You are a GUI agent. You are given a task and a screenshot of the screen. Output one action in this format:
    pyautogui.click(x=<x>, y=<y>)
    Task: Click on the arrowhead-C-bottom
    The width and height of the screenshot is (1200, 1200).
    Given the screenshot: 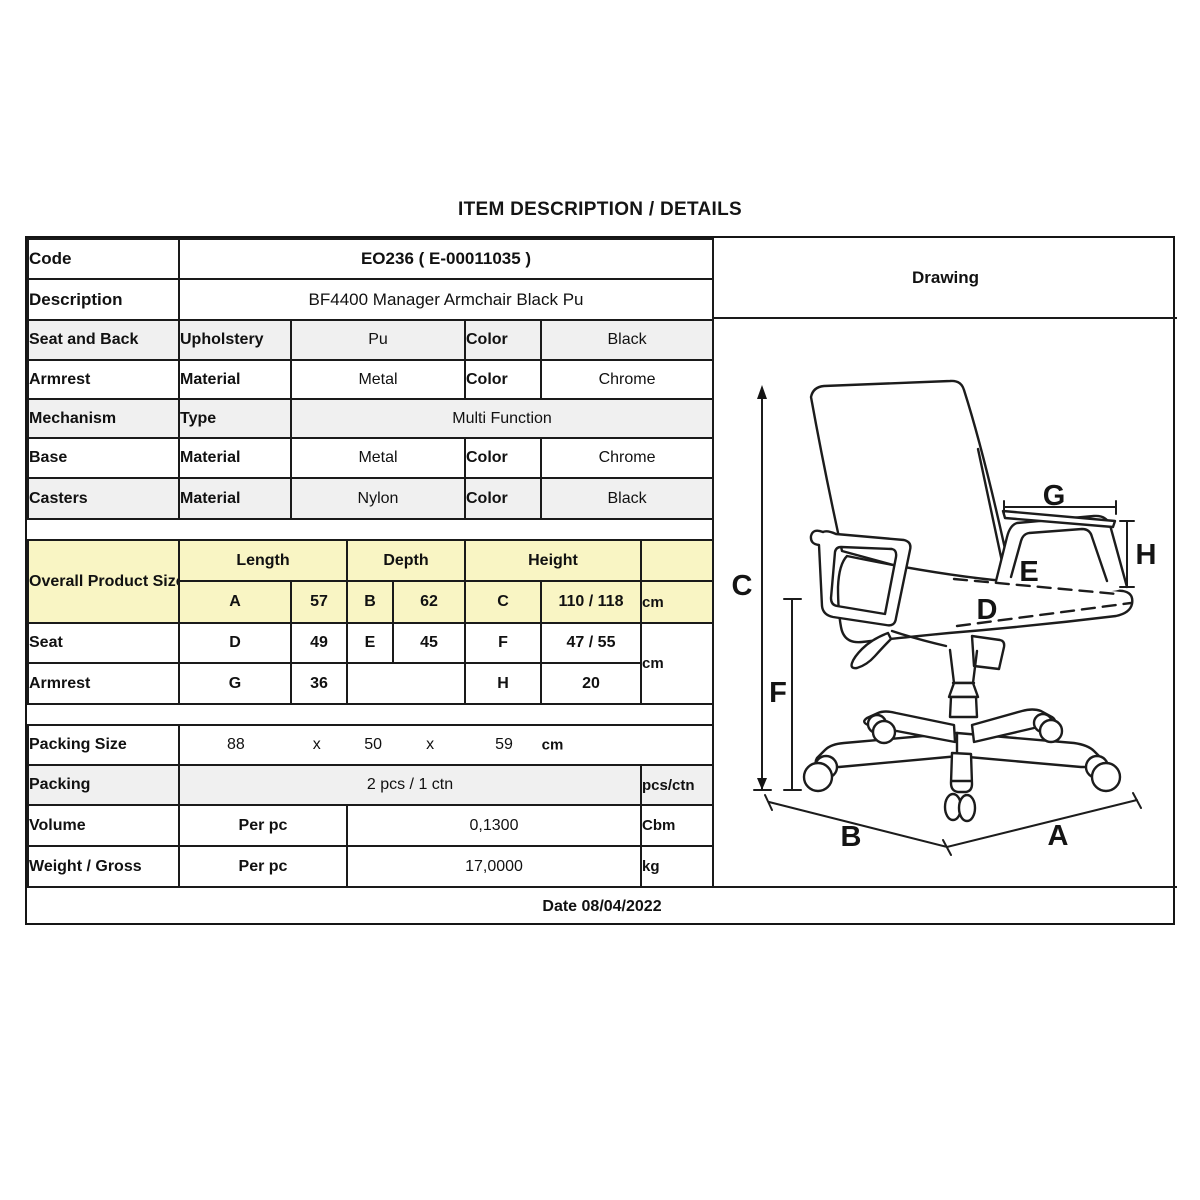 What is the action you would take?
    pyautogui.click(x=762, y=784)
    